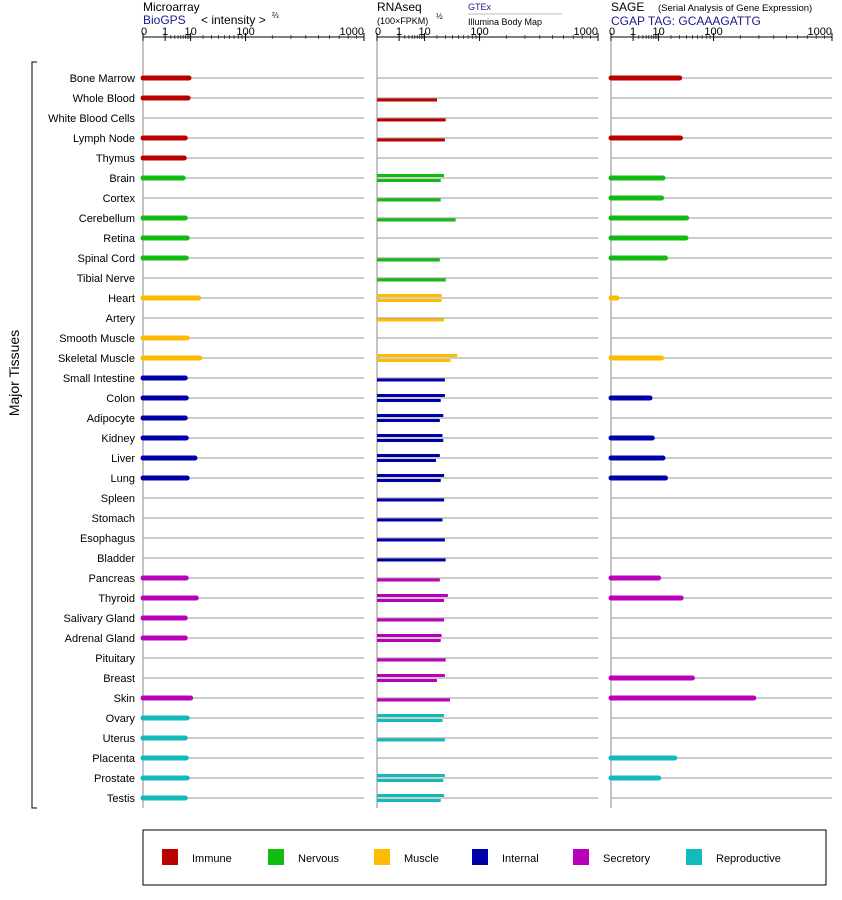 Image resolution: width=842 pixels, height=900 pixels. I want to click on tissue-label: Bone Marrow, so click(102, 79).